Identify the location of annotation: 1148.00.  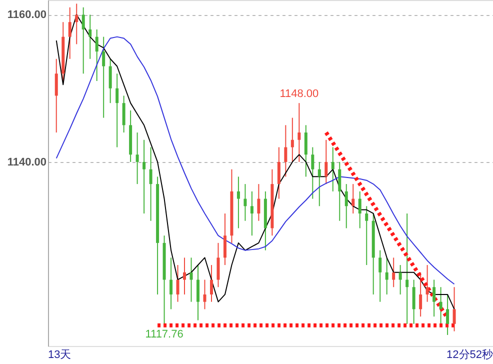
(299, 94).